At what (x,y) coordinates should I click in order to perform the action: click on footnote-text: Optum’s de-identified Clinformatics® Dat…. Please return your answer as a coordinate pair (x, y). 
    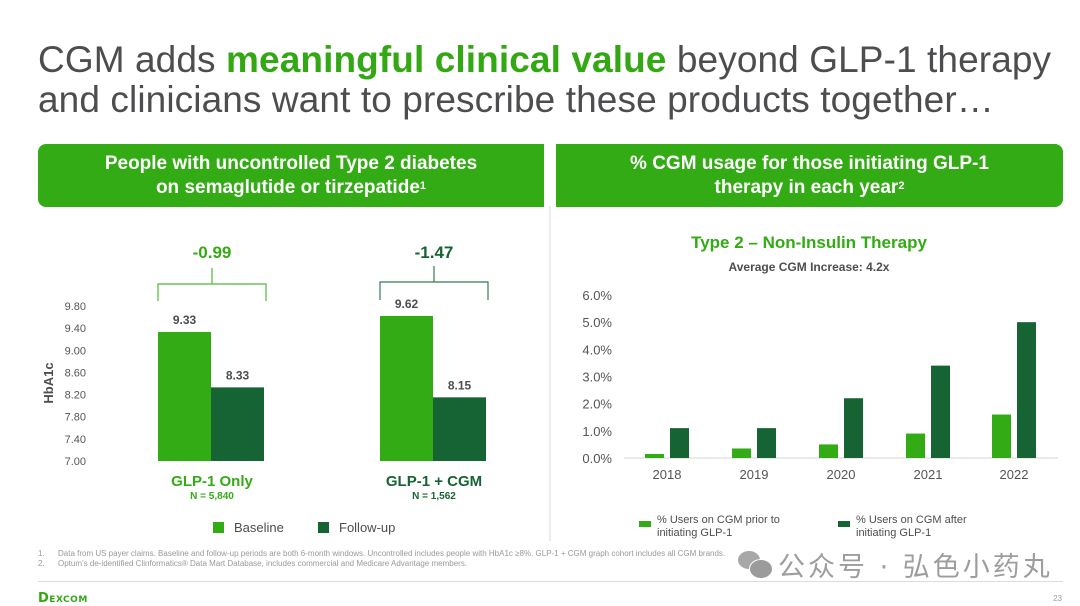
    Looking at the image, I should click on (263, 563).